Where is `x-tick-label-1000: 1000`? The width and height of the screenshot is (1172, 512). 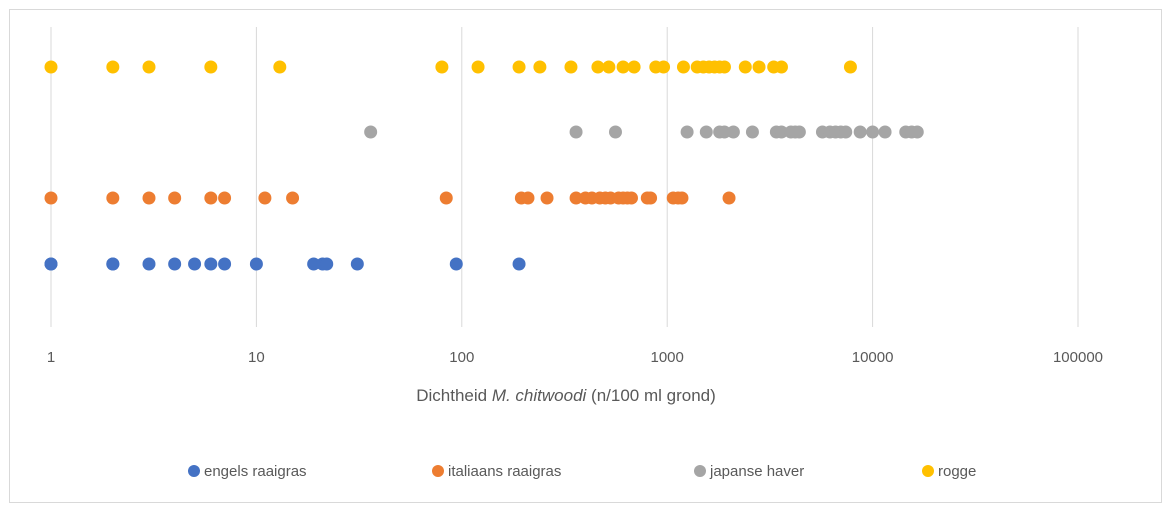 x-tick-label-1000: 1000 is located at coordinates (667, 357).